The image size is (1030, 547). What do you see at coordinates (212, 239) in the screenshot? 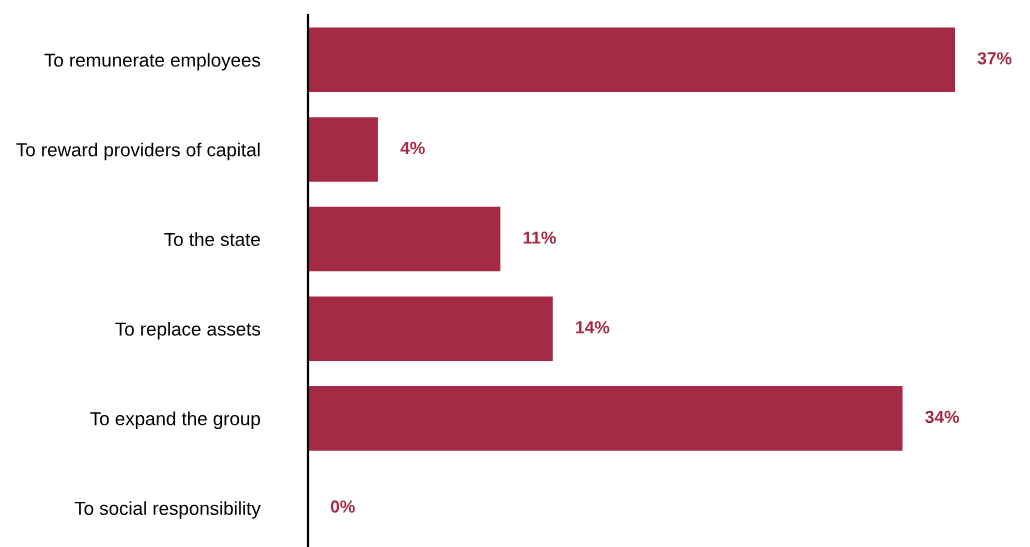
I see `y-tick-label: To the state` at bounding box center [212, 239].